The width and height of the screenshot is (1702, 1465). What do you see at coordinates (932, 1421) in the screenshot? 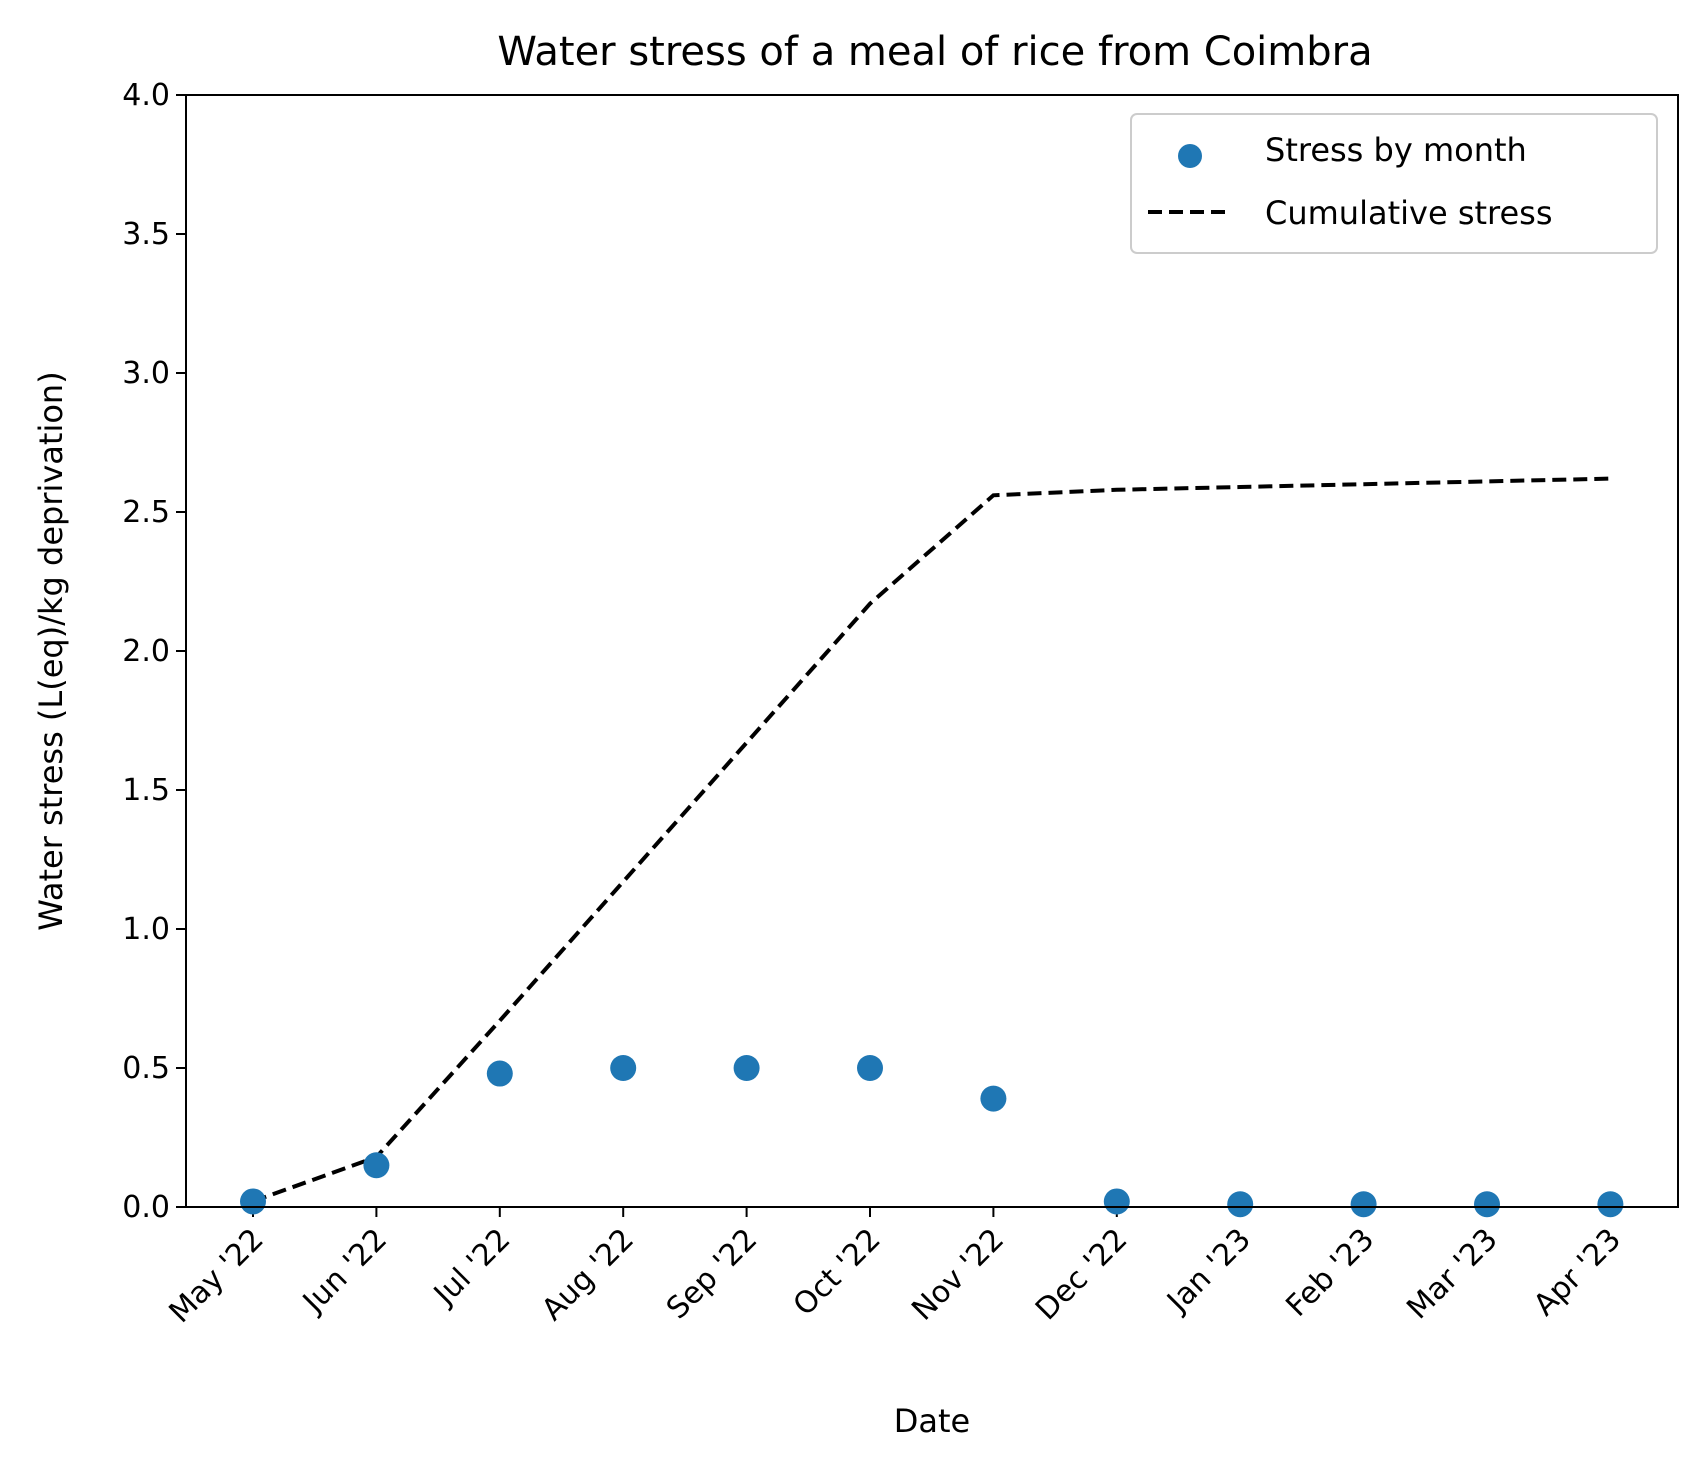
I see `x-axis-title: Date` at bounding box center [932, 1421].